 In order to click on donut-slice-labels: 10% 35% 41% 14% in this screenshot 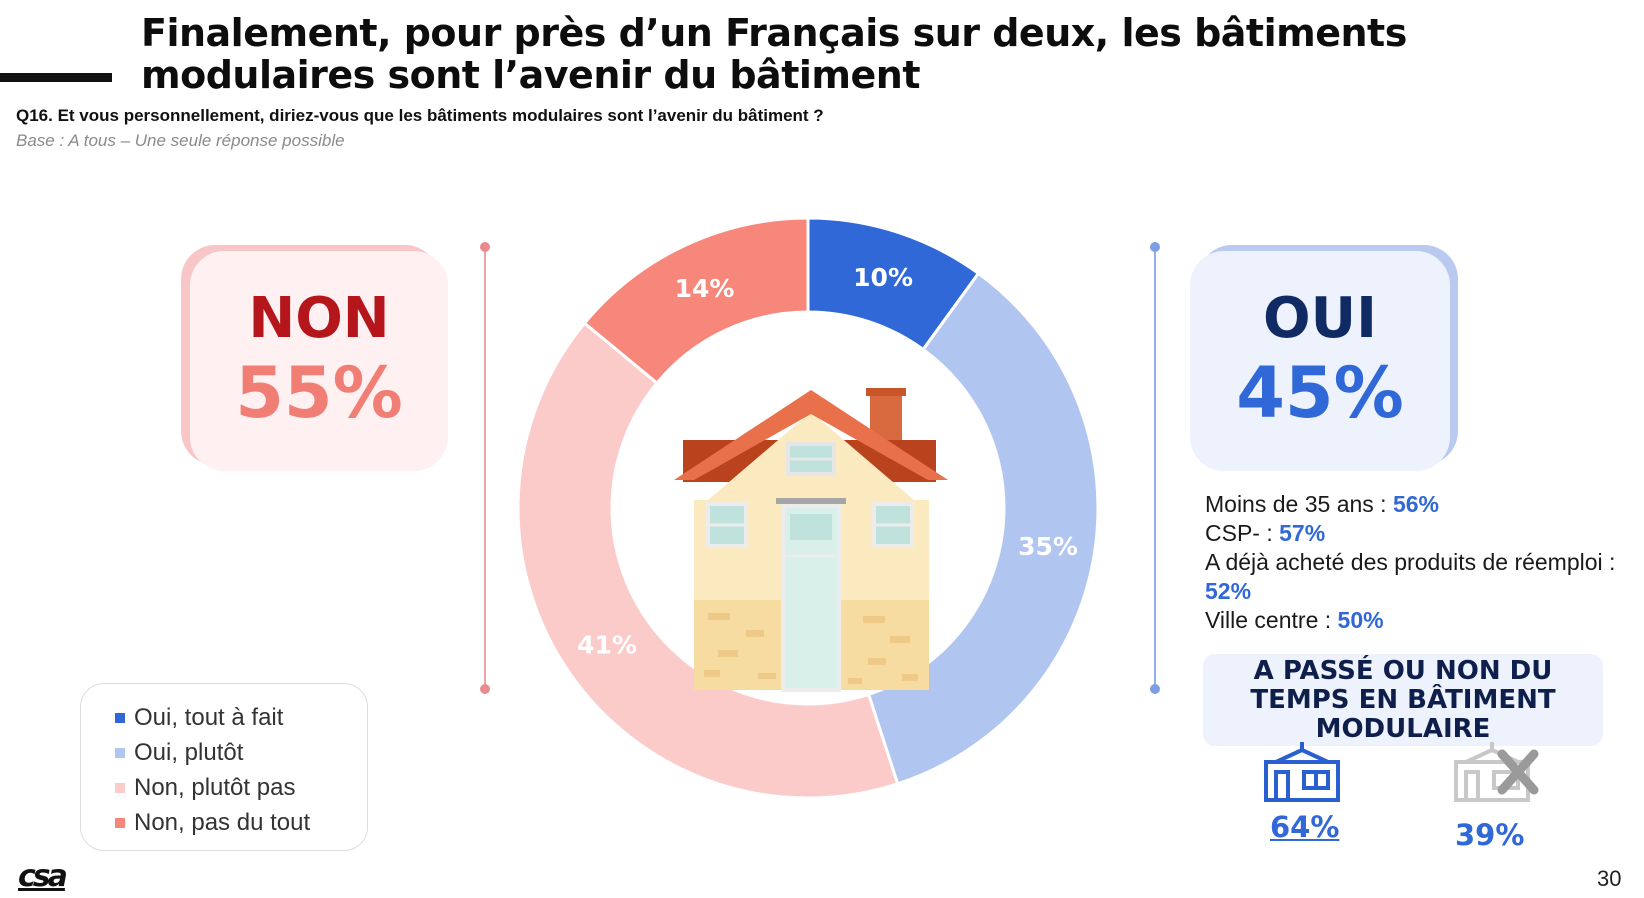, I will do `click(827, 461)`.